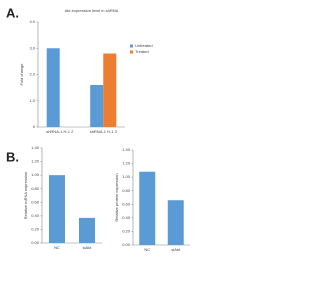  What do you see at coordinates (142, 51) in the screenshot?
I see `legend-label: Treated` at bounding box center [142, 51].